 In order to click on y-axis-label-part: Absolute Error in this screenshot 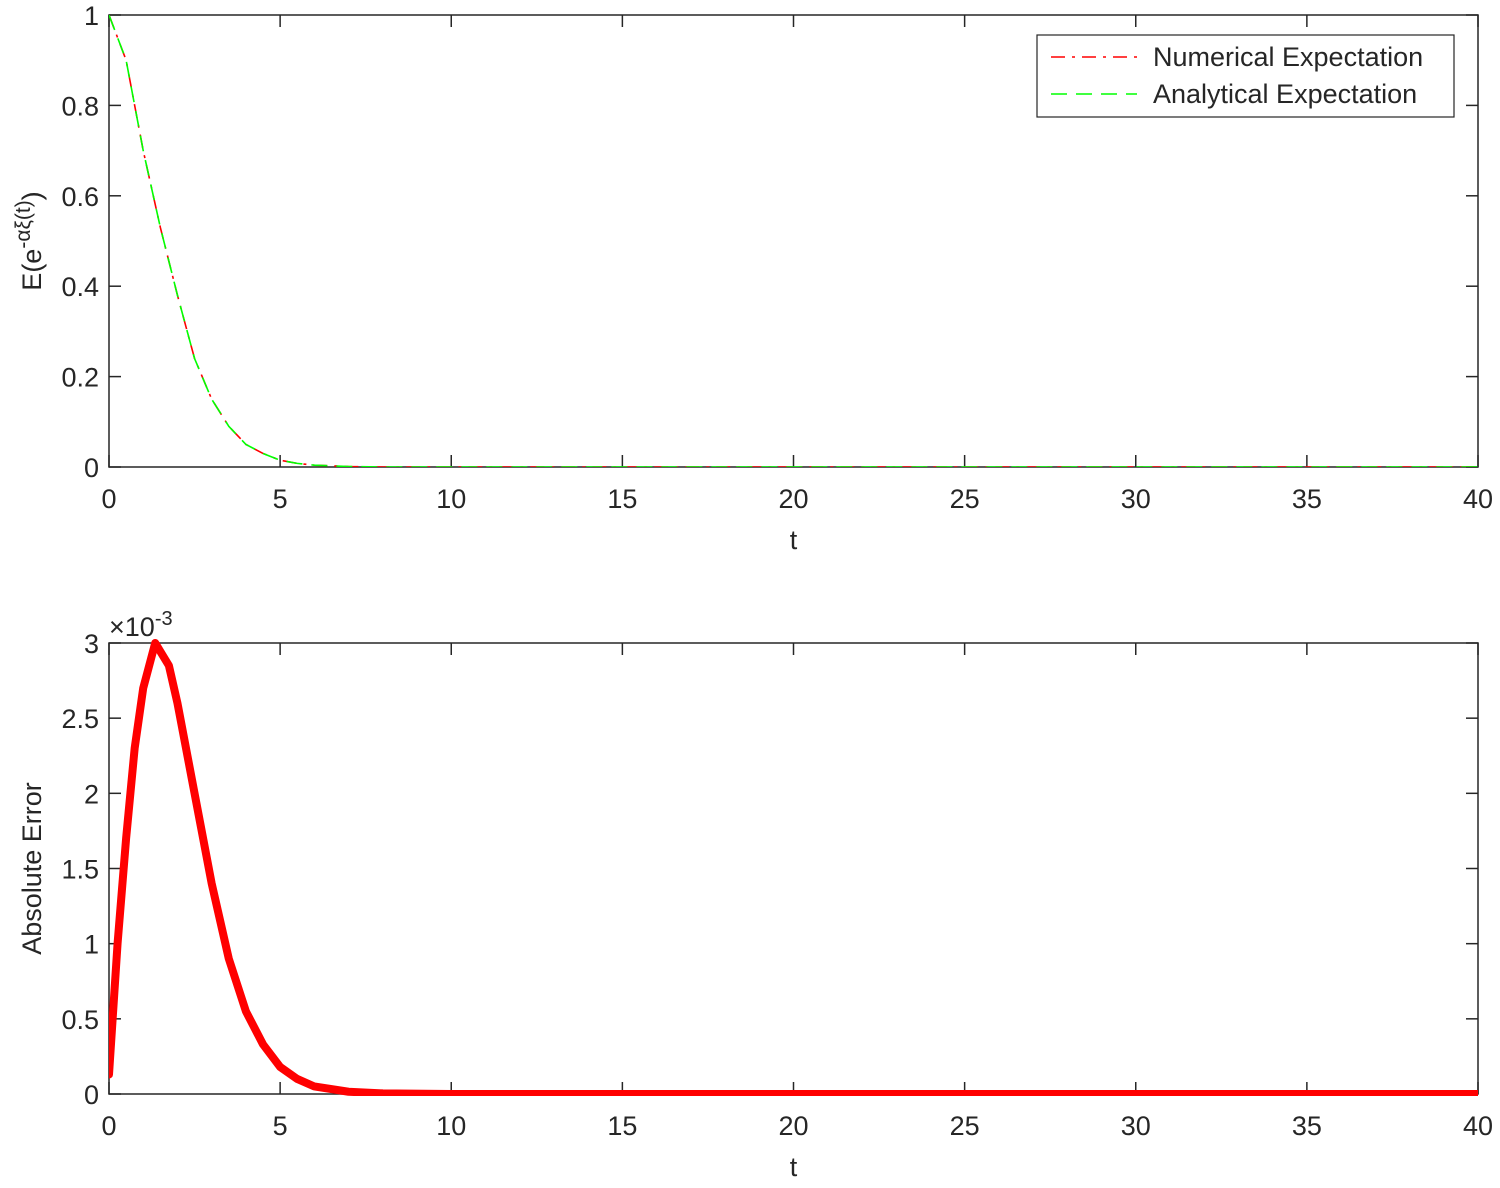, I will do `click(32, 868)`.